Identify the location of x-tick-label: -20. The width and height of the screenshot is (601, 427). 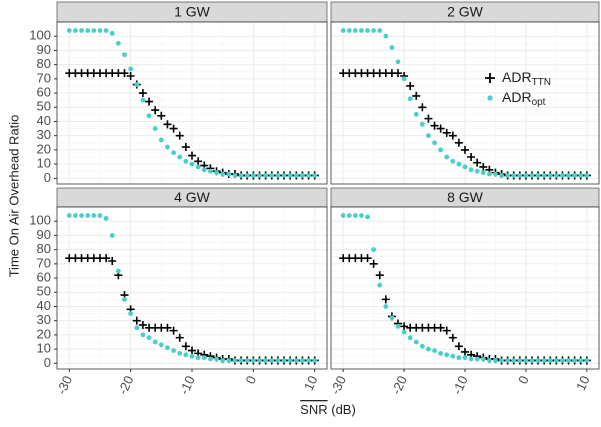
(126, 384).